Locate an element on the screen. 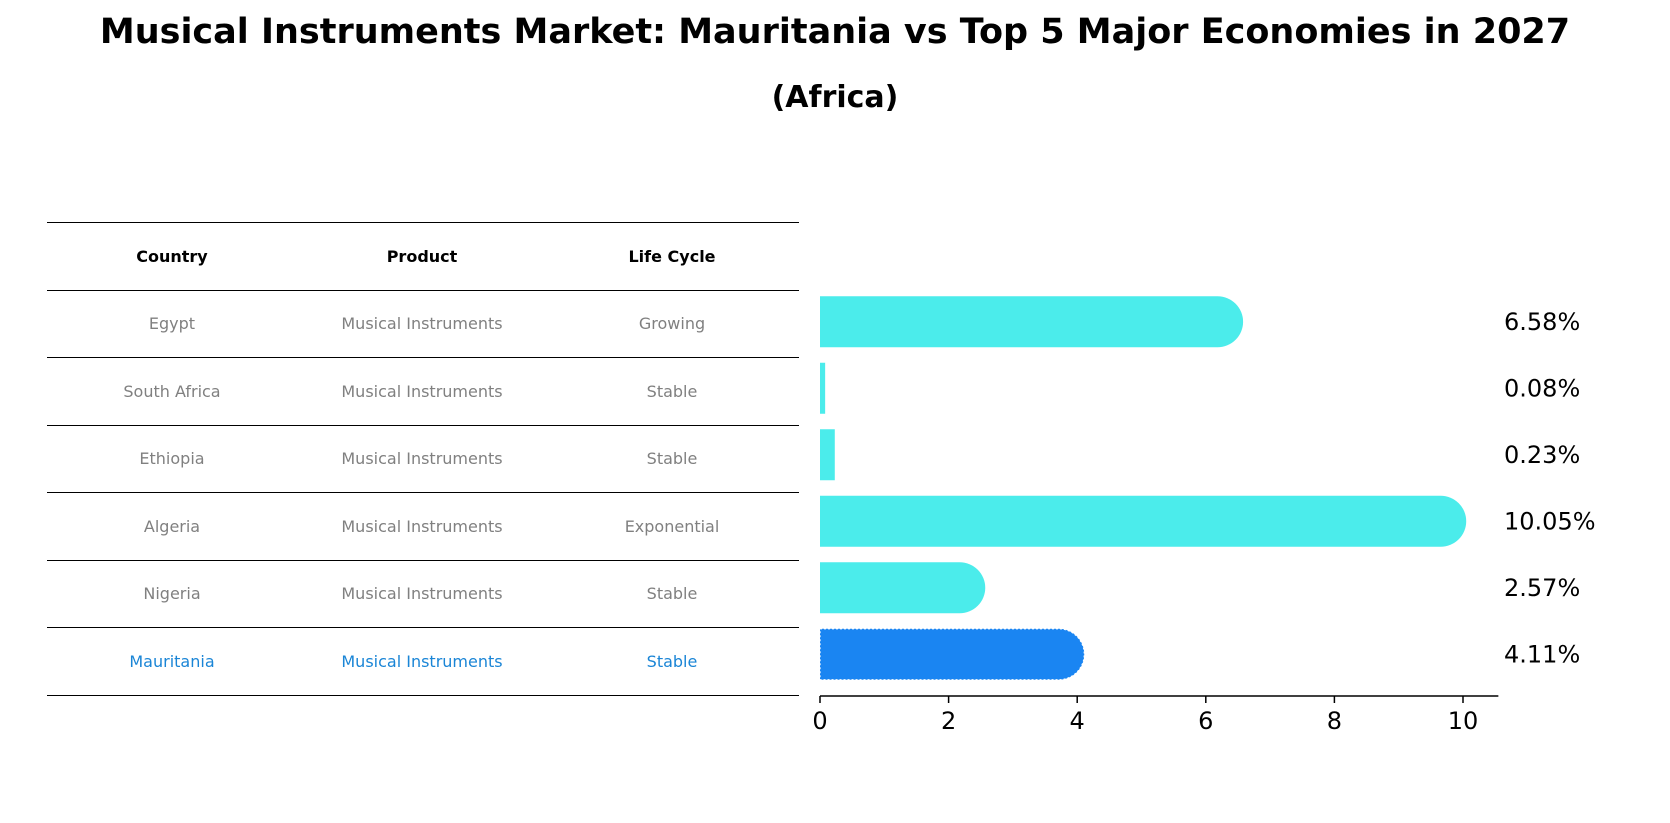 The height and width of the screenshot is (823, 1670). table-row: South Africa Musical Instruments Stable is located at coordinates (423, 392).